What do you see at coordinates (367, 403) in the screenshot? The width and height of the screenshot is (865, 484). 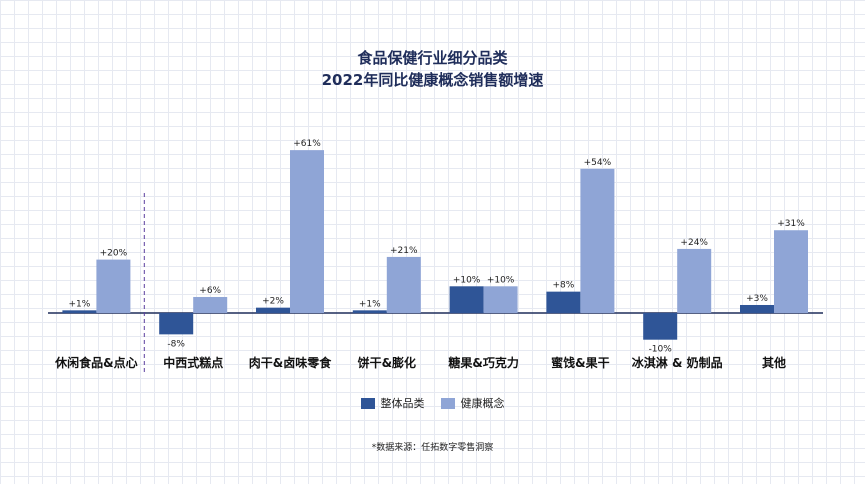 I see `legend-swatch-overall` at bounding box center [367, 403].